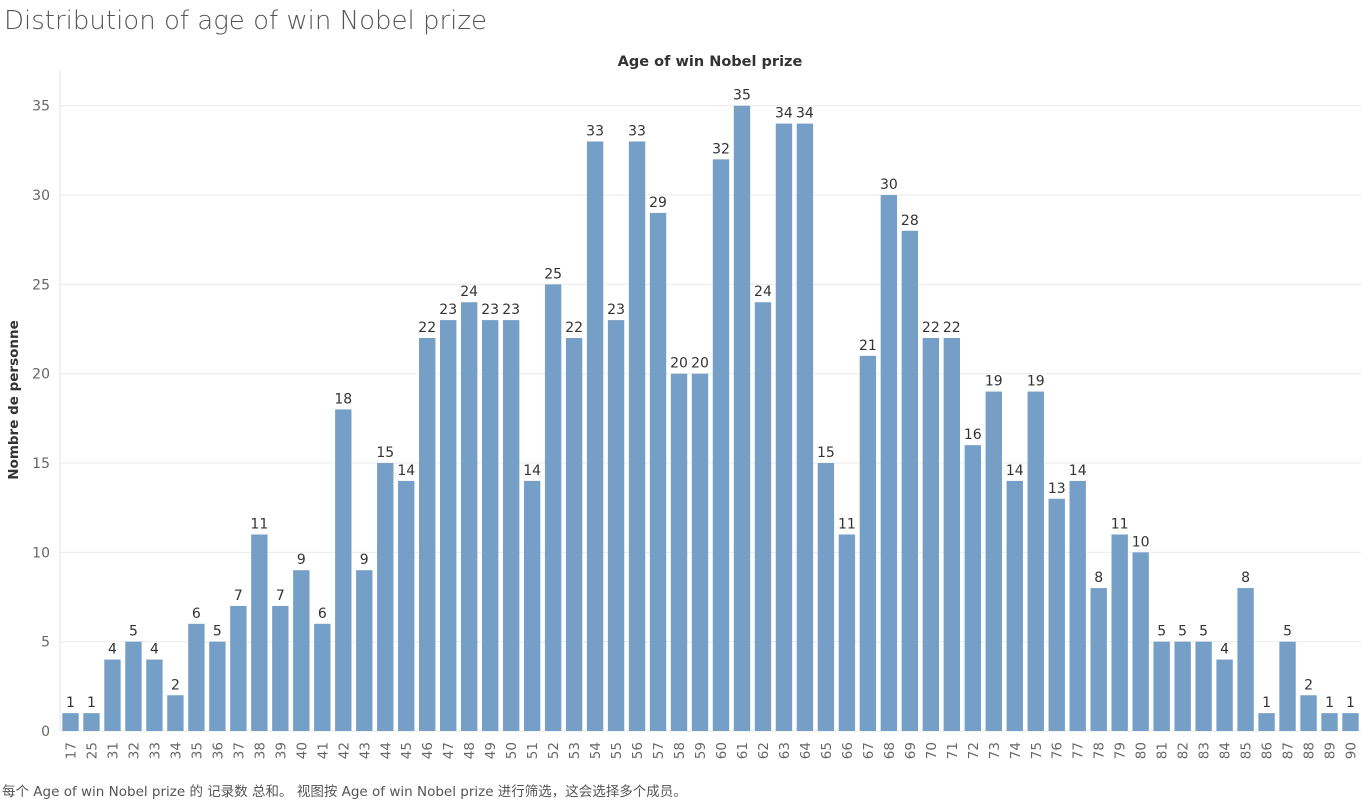 The image size is (1361, 804). What do you see at coordinates (994, 382) in the screenshot?
I see `data-label: 19` at bounding box center [994, 382].